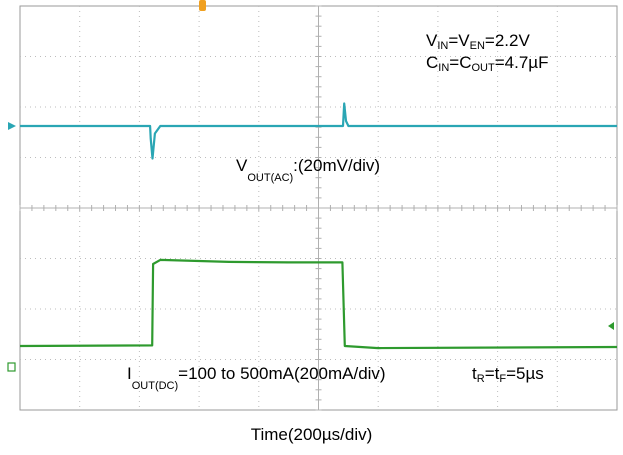 This screenshot has height=455, width=623. What do you see at coordinates (487, 63) in the screenshot?
I see `cin-annotation: CIN=COUT=4.7µF` at bounding box center [487, 63].